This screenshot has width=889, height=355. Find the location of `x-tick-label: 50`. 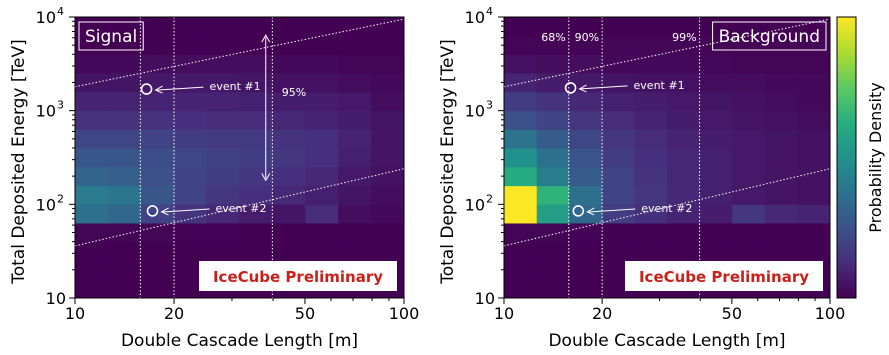

x-tick-label: 50 is located at coordinates (305, 313).